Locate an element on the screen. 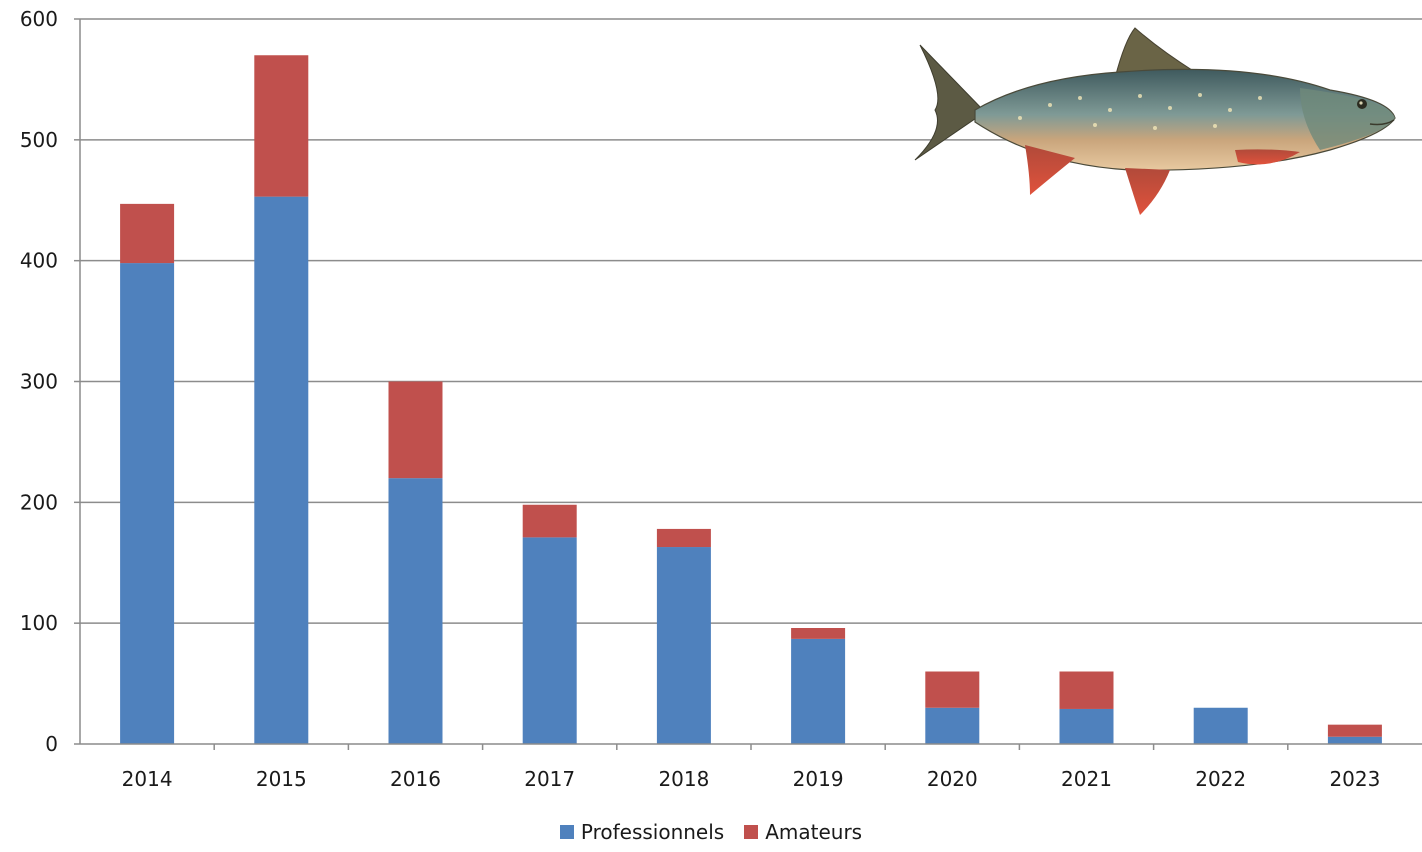 This screenshot has height=852, width=1422. x-tick-label: 2023 is located at coordinates (1354, 779).